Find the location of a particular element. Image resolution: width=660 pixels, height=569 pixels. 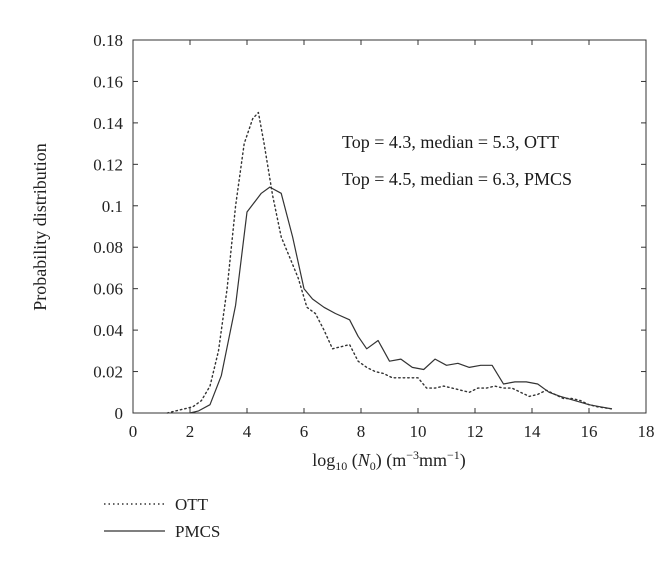

x-axis-title-close: ) (m is located at coordinates (391, 460).